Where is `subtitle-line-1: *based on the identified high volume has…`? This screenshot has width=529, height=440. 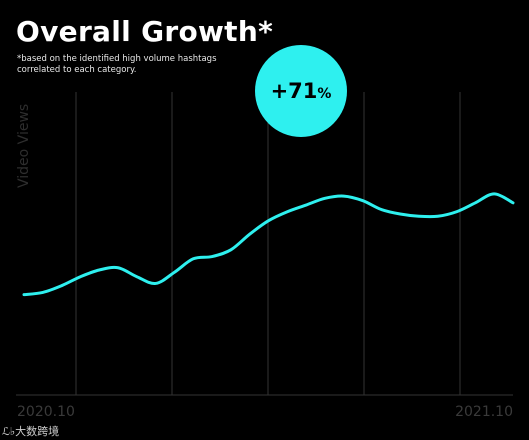
subtitle-line-1: *based on the identified high volume has… is located at coordinates (117, 59).